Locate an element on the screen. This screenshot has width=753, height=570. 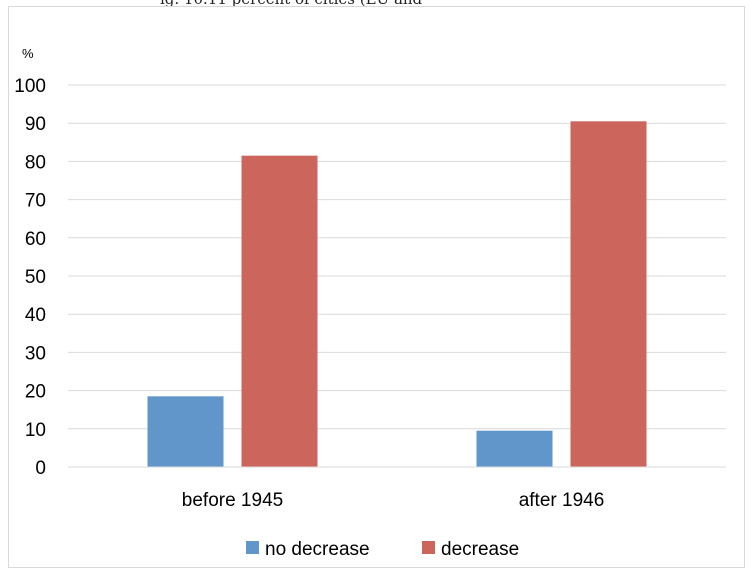
y-axis-unit-label: % is located at coordinates (28, 53).